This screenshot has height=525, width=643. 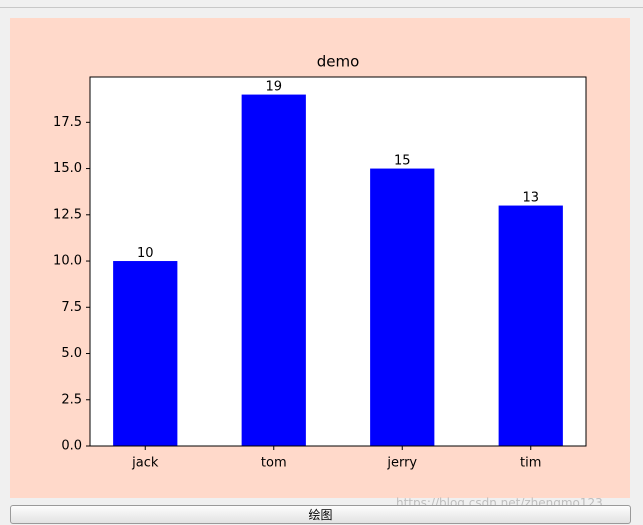 What do you see at coordinates (145, 463) in the screenshot?
I see `x-tick-label: jack` at bounding box center [145, 463].